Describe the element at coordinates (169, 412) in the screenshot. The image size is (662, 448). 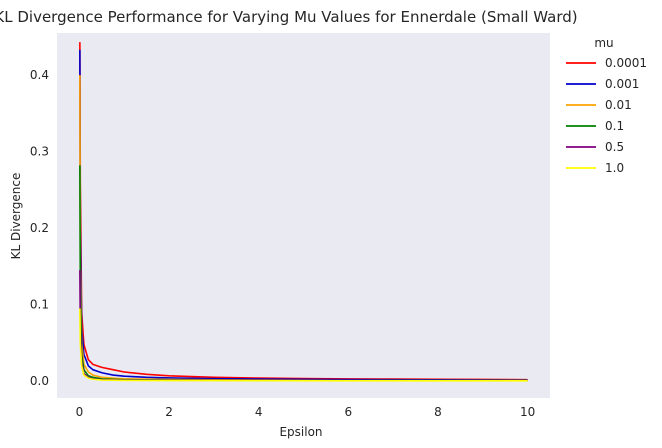
I see `x-tick-label: 2` at that location.